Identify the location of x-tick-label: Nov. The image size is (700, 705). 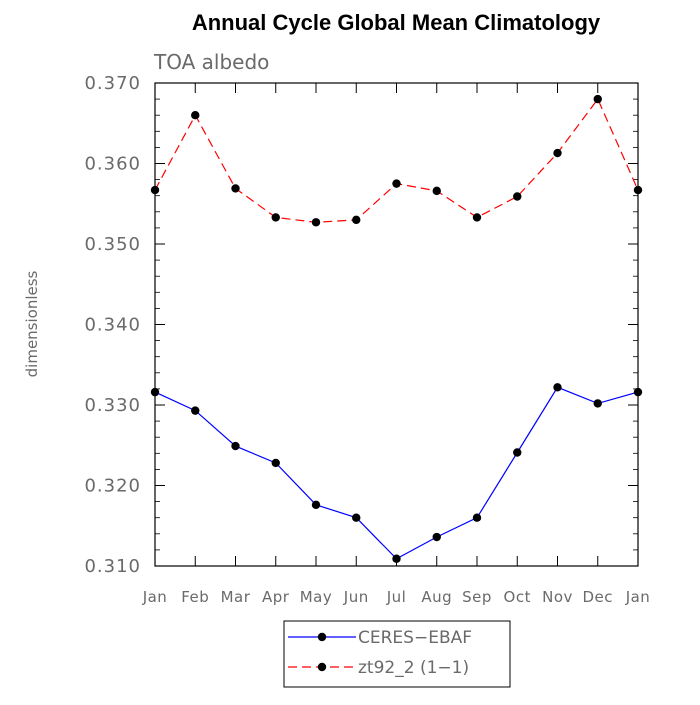
(557, 597).